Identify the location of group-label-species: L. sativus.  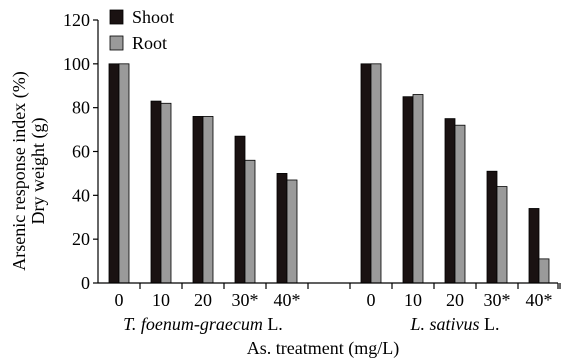
(444, 324).